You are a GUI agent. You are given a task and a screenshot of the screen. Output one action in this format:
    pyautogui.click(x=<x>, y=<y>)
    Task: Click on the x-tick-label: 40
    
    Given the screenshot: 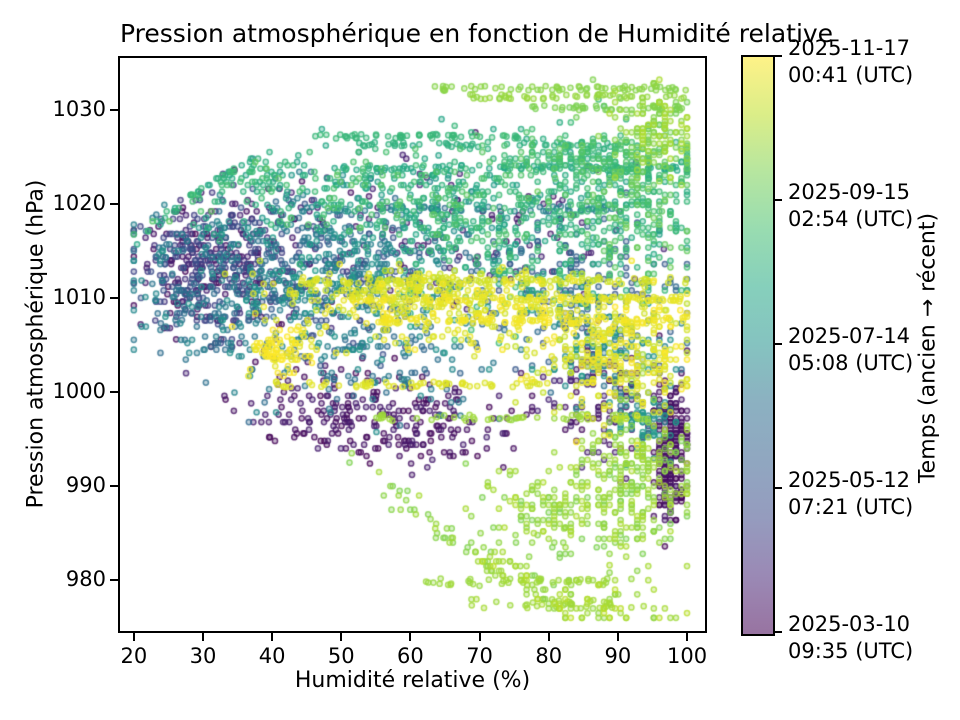 What is the action you would take?
    pyautogui.click(x=272, y=656)
    